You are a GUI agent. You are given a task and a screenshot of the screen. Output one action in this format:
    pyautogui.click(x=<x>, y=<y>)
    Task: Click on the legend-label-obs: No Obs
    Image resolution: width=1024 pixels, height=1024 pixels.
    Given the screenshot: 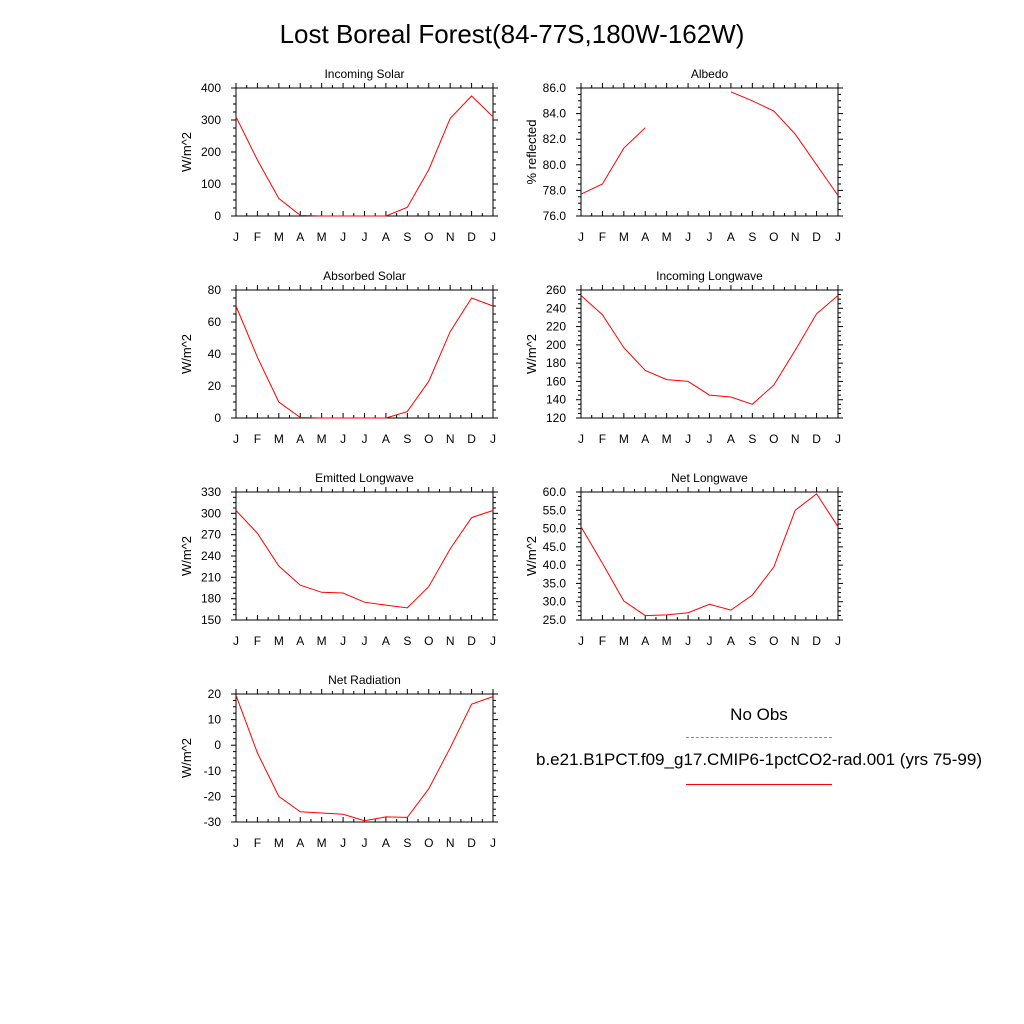 What is the action you would take?
    pyautogui.click(x=759, y=714)
    